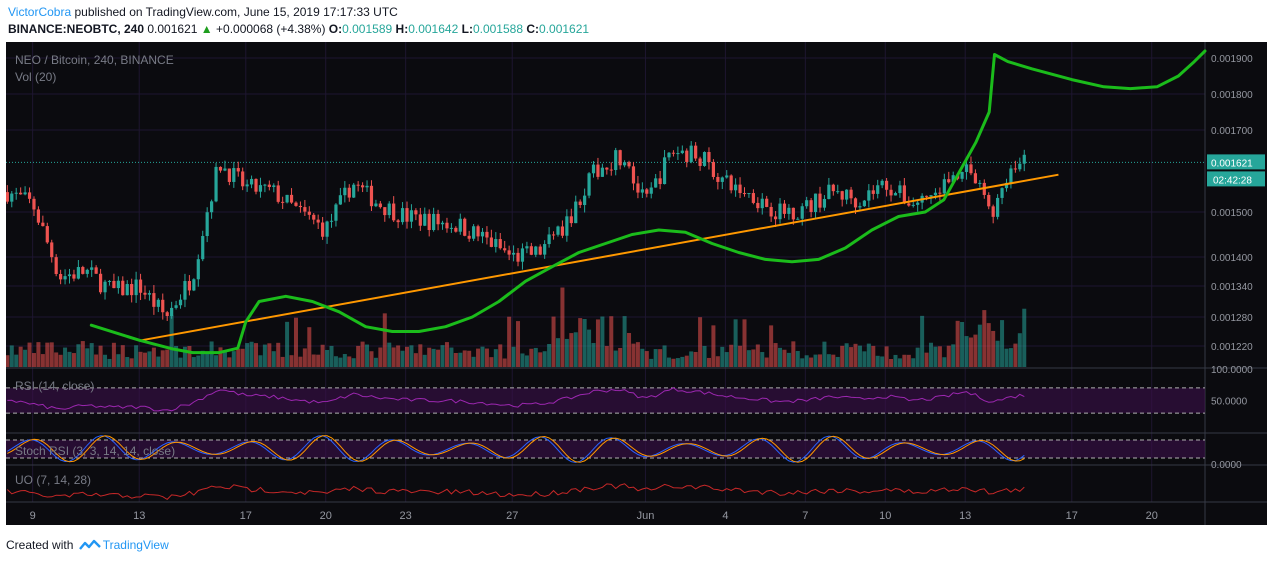  Describe the element at coordinates (40, 12) in the screenshot. I see `author-link: VictorCobra` at that location.